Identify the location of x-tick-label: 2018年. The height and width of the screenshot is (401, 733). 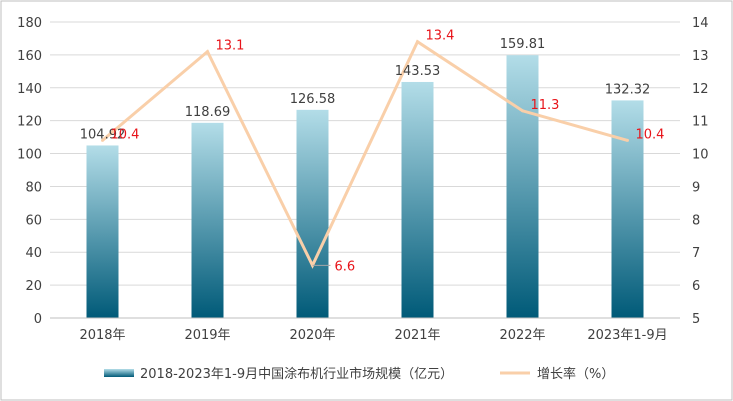
(102, 335).